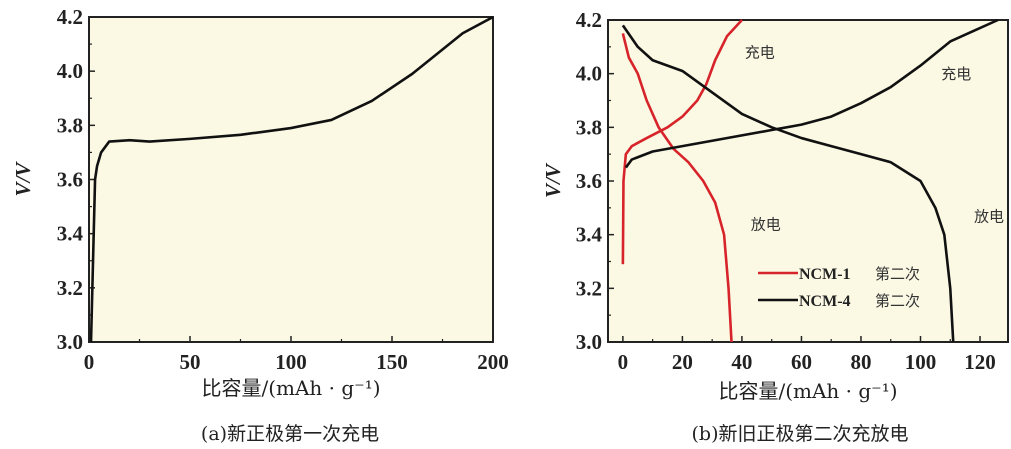 The image size is (1011, 449). I want to click on series-line-ncm-1-charge, so click(682, 142).